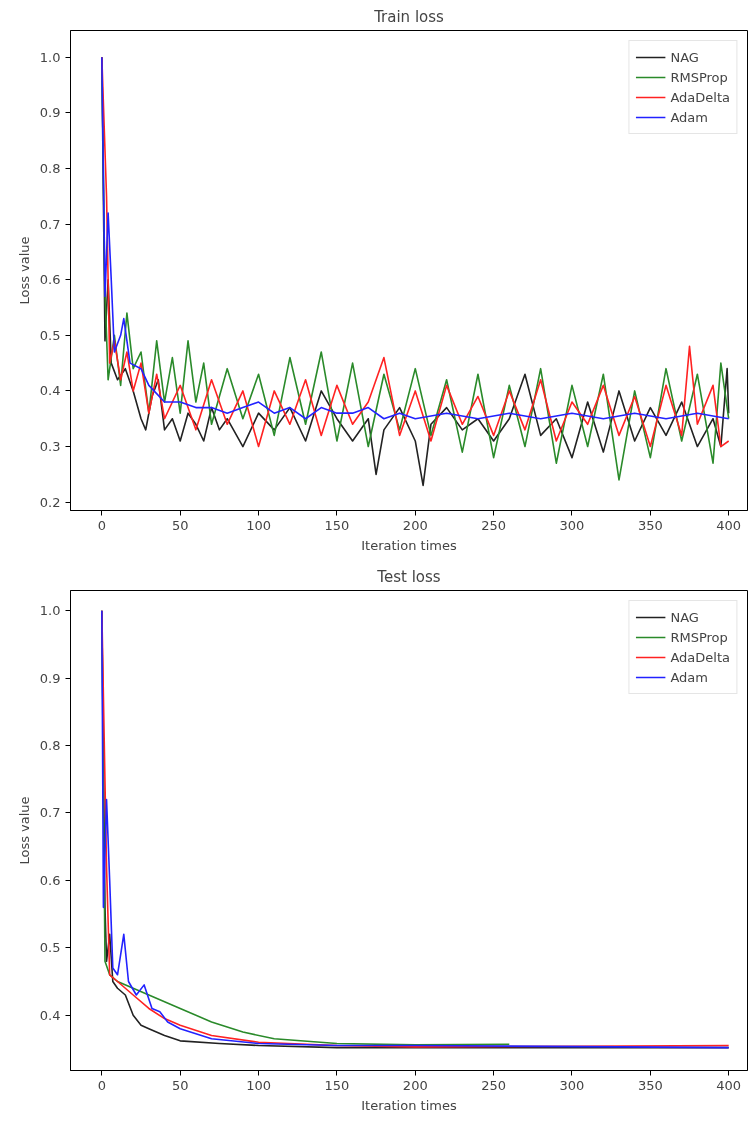 This screenshot has height=1124, width=749. What do you see at coordinates (50, 447) in the screenshot?
I see `y-tick-label: 0.3` at bounding box center [50, 447].